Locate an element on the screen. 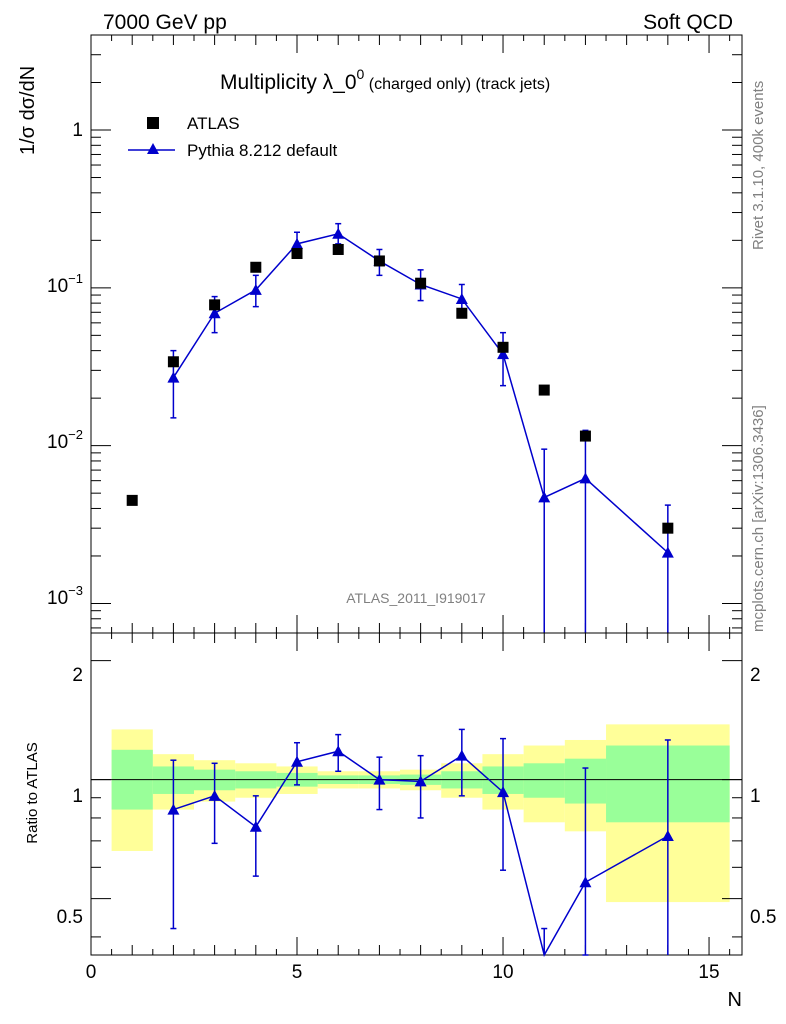  legend-mc-label: Pythia 8.212 default is located at coordinates (262, 150).